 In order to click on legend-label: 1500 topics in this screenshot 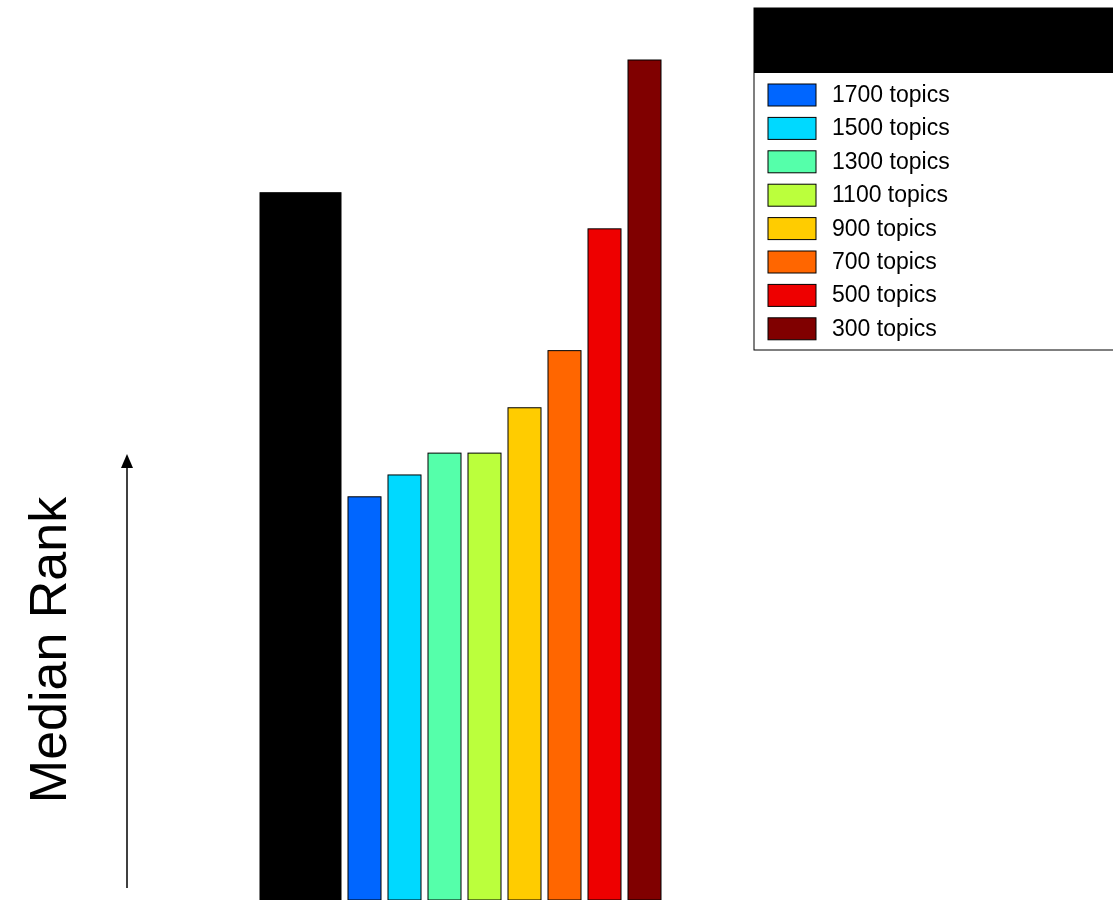, I will do `click(891, 127)`.